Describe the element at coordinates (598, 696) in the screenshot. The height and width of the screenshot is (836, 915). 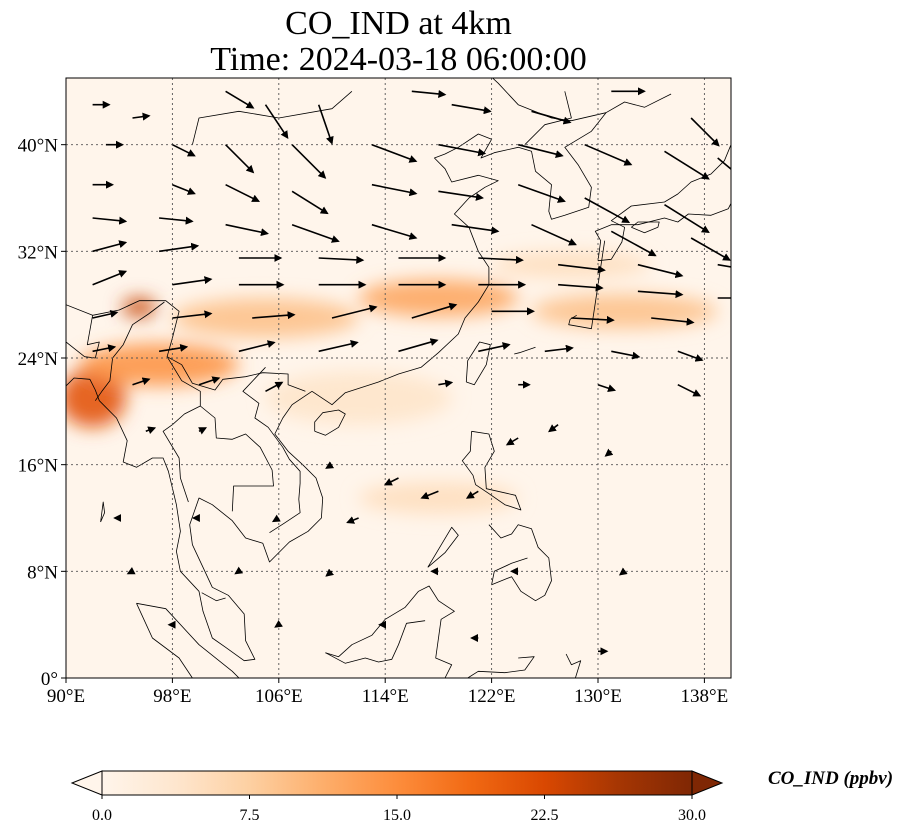
I see `lon-tick-label-5: 130°E` at that location.